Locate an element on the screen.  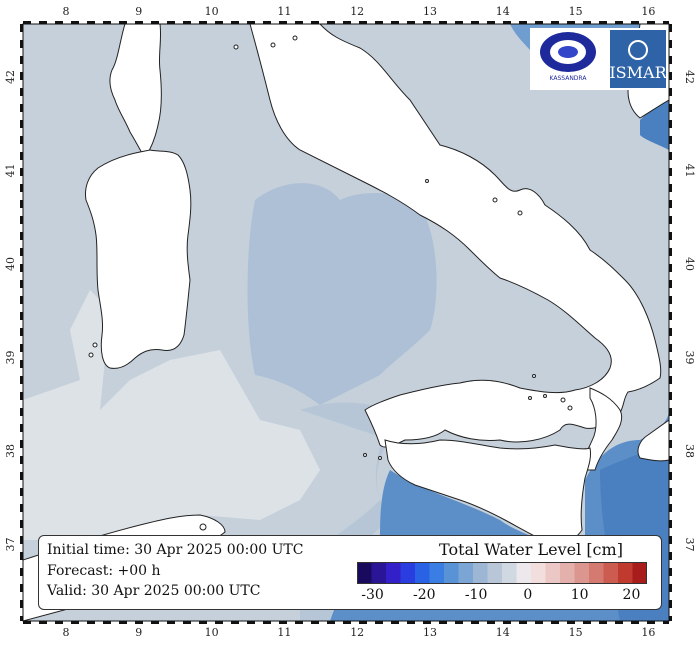
logo-ismar-mark is located at coordinates (638, 50).